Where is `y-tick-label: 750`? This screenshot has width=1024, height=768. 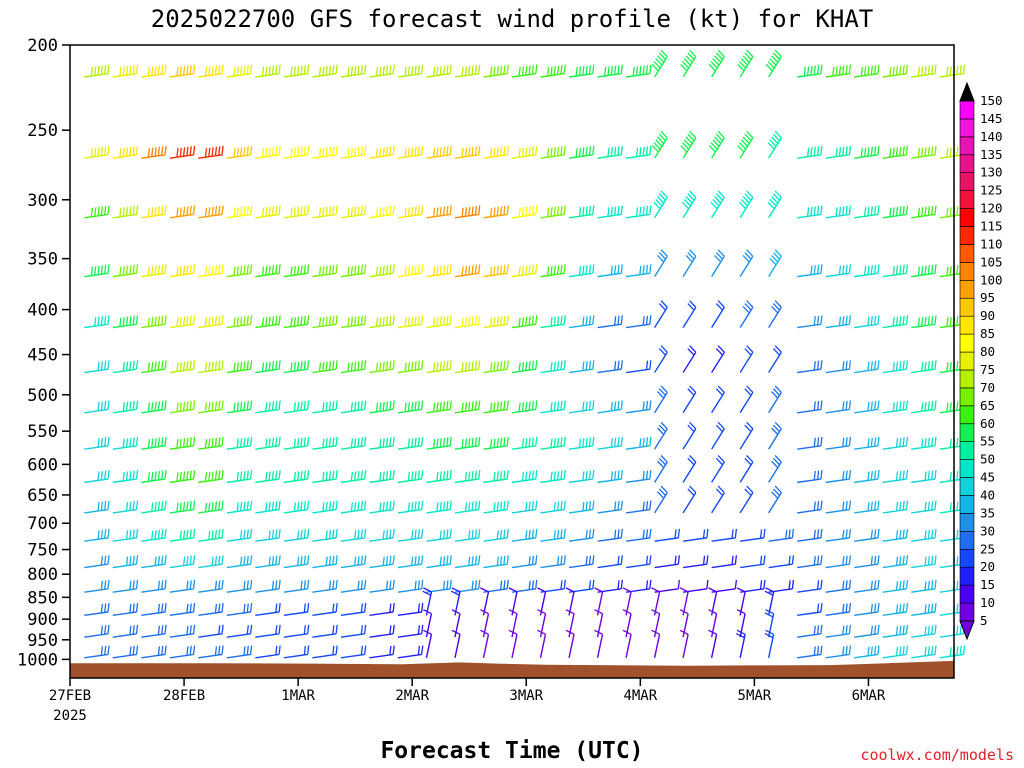 y-tick-label: 750 is located at coordinates (42, 551).